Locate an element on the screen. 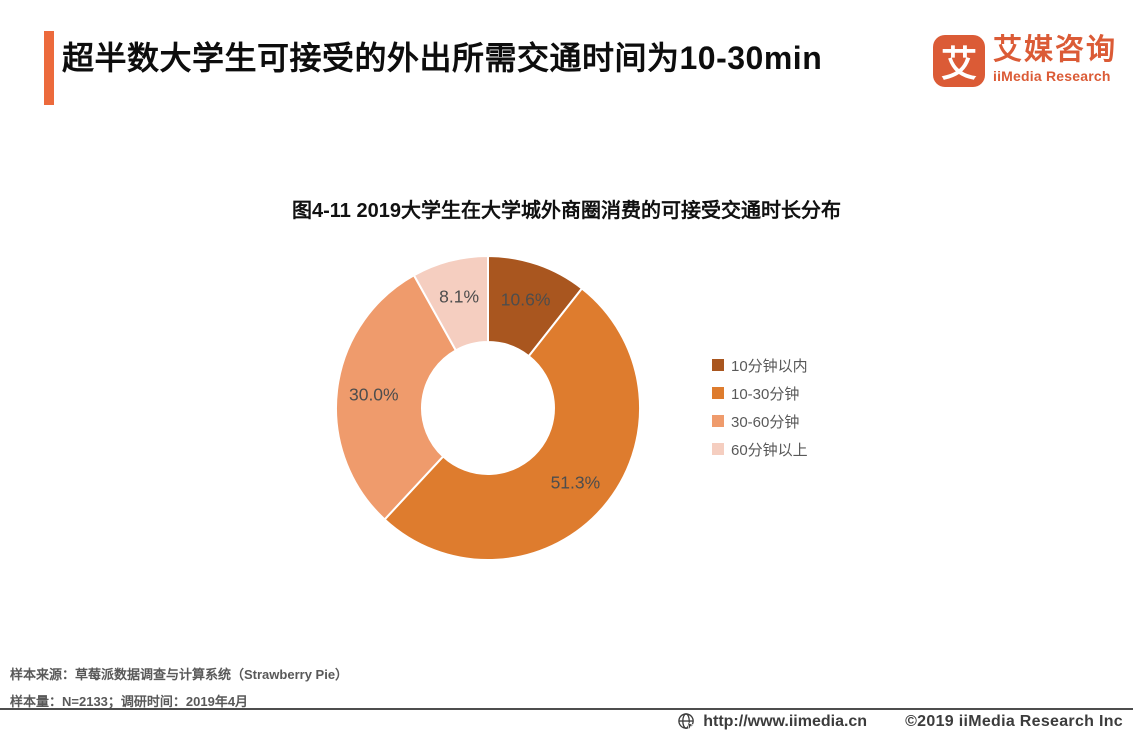 This screenshot has height=737, width=1133. legend-item: 10-30分钟 is located at coordinates (760, 393).